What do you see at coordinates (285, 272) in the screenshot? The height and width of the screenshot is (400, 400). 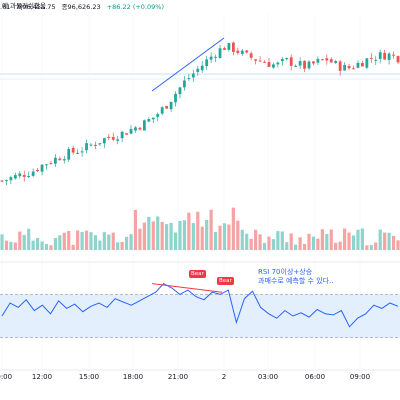 I see `annotation-line-1: RSI 70이상+상승` at bounding box center [285, 272].